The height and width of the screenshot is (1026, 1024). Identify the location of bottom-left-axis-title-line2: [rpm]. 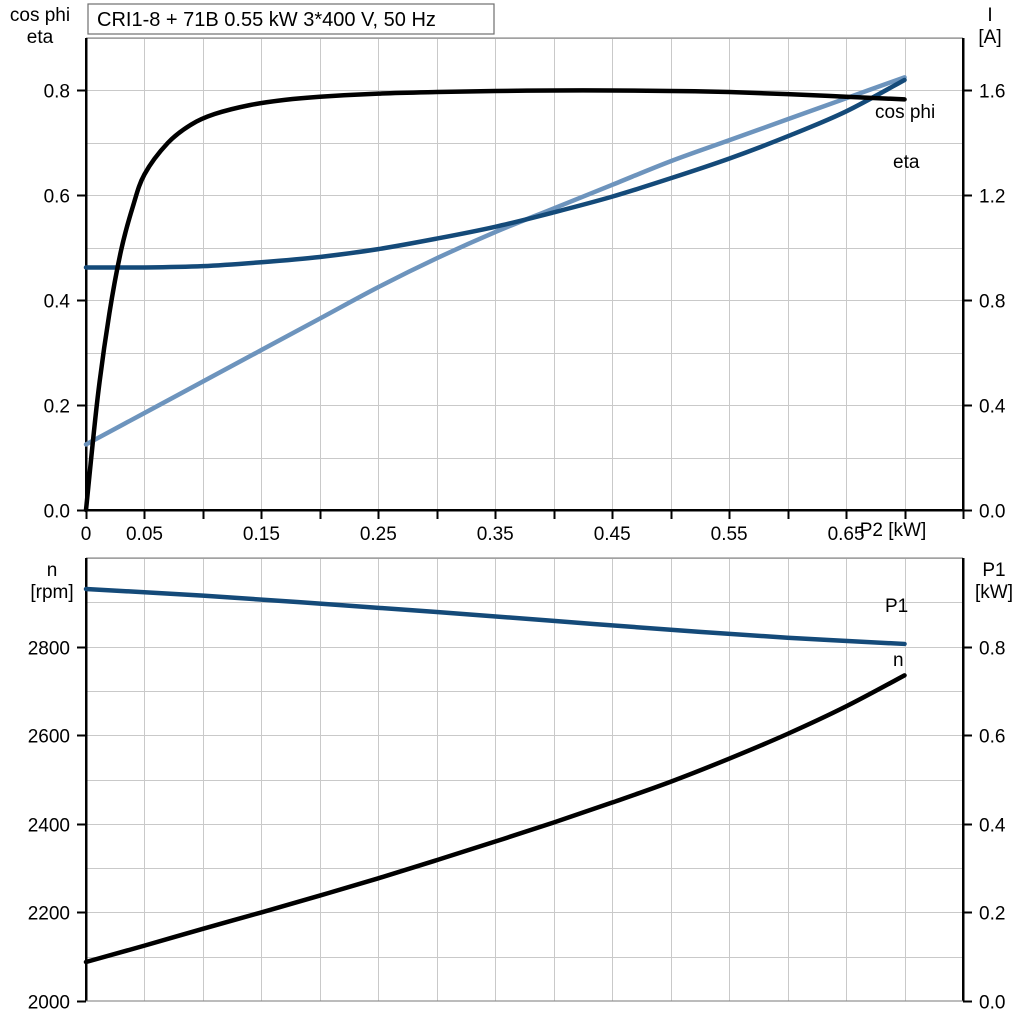
(51, 592).